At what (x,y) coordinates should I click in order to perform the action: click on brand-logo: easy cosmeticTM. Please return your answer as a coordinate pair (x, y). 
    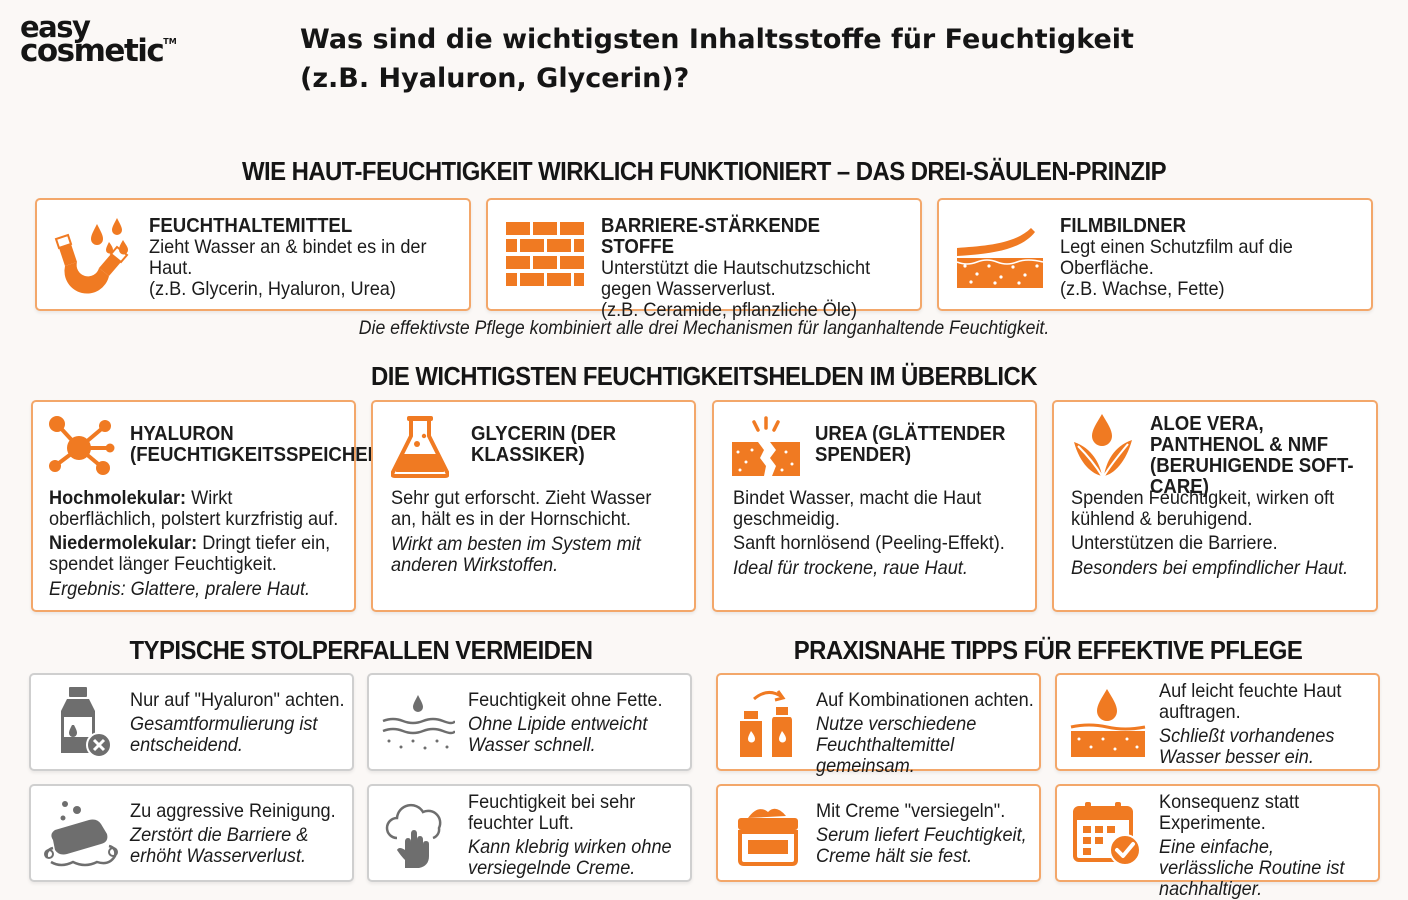
    Looking at the image, I should click on (105, 40).